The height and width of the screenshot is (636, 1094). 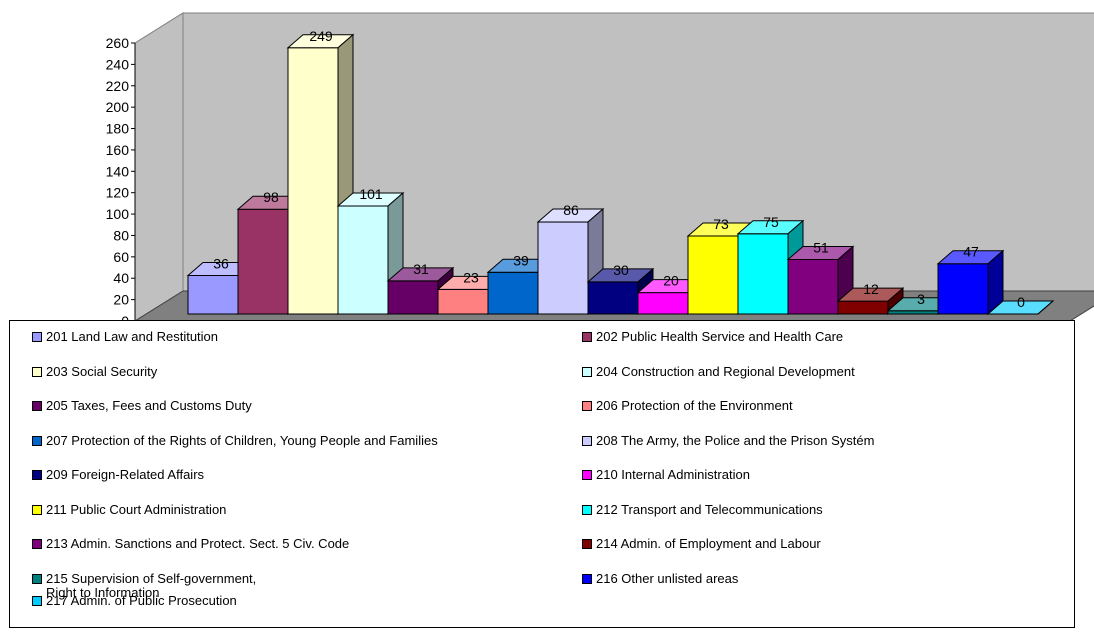 I want to click on bar-208: 86, so click(x=570, y=259).